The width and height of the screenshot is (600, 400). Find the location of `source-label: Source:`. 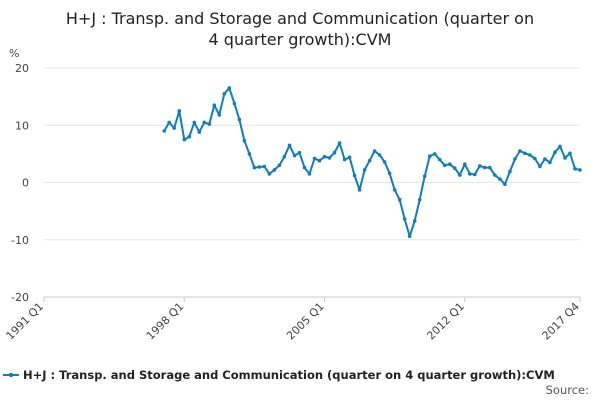

source-label: Source: is located at coordinates (567, 390).